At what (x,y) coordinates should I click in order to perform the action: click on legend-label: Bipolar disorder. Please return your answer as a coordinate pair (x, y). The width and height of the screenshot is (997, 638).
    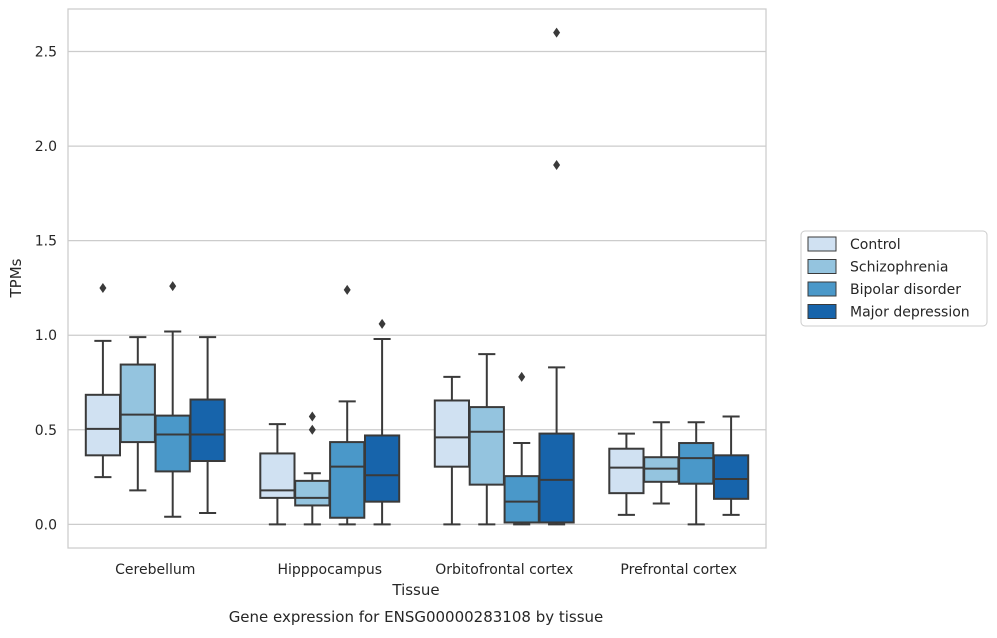
    Looking at the image, I should click on (905, 290).